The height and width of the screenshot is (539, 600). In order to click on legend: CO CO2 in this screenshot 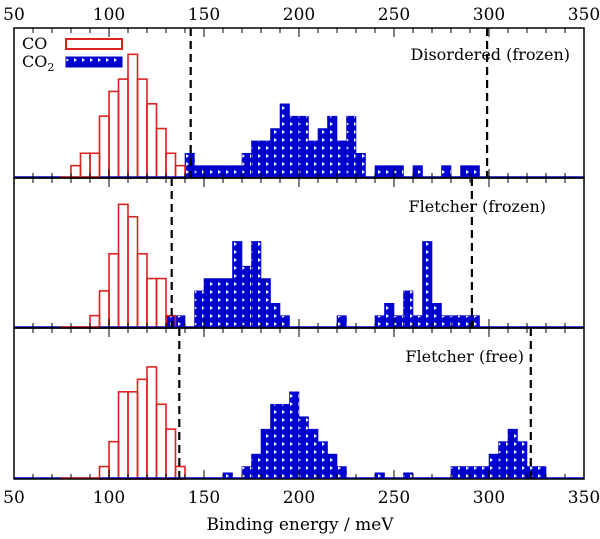, I will do `click(72, 54)`.